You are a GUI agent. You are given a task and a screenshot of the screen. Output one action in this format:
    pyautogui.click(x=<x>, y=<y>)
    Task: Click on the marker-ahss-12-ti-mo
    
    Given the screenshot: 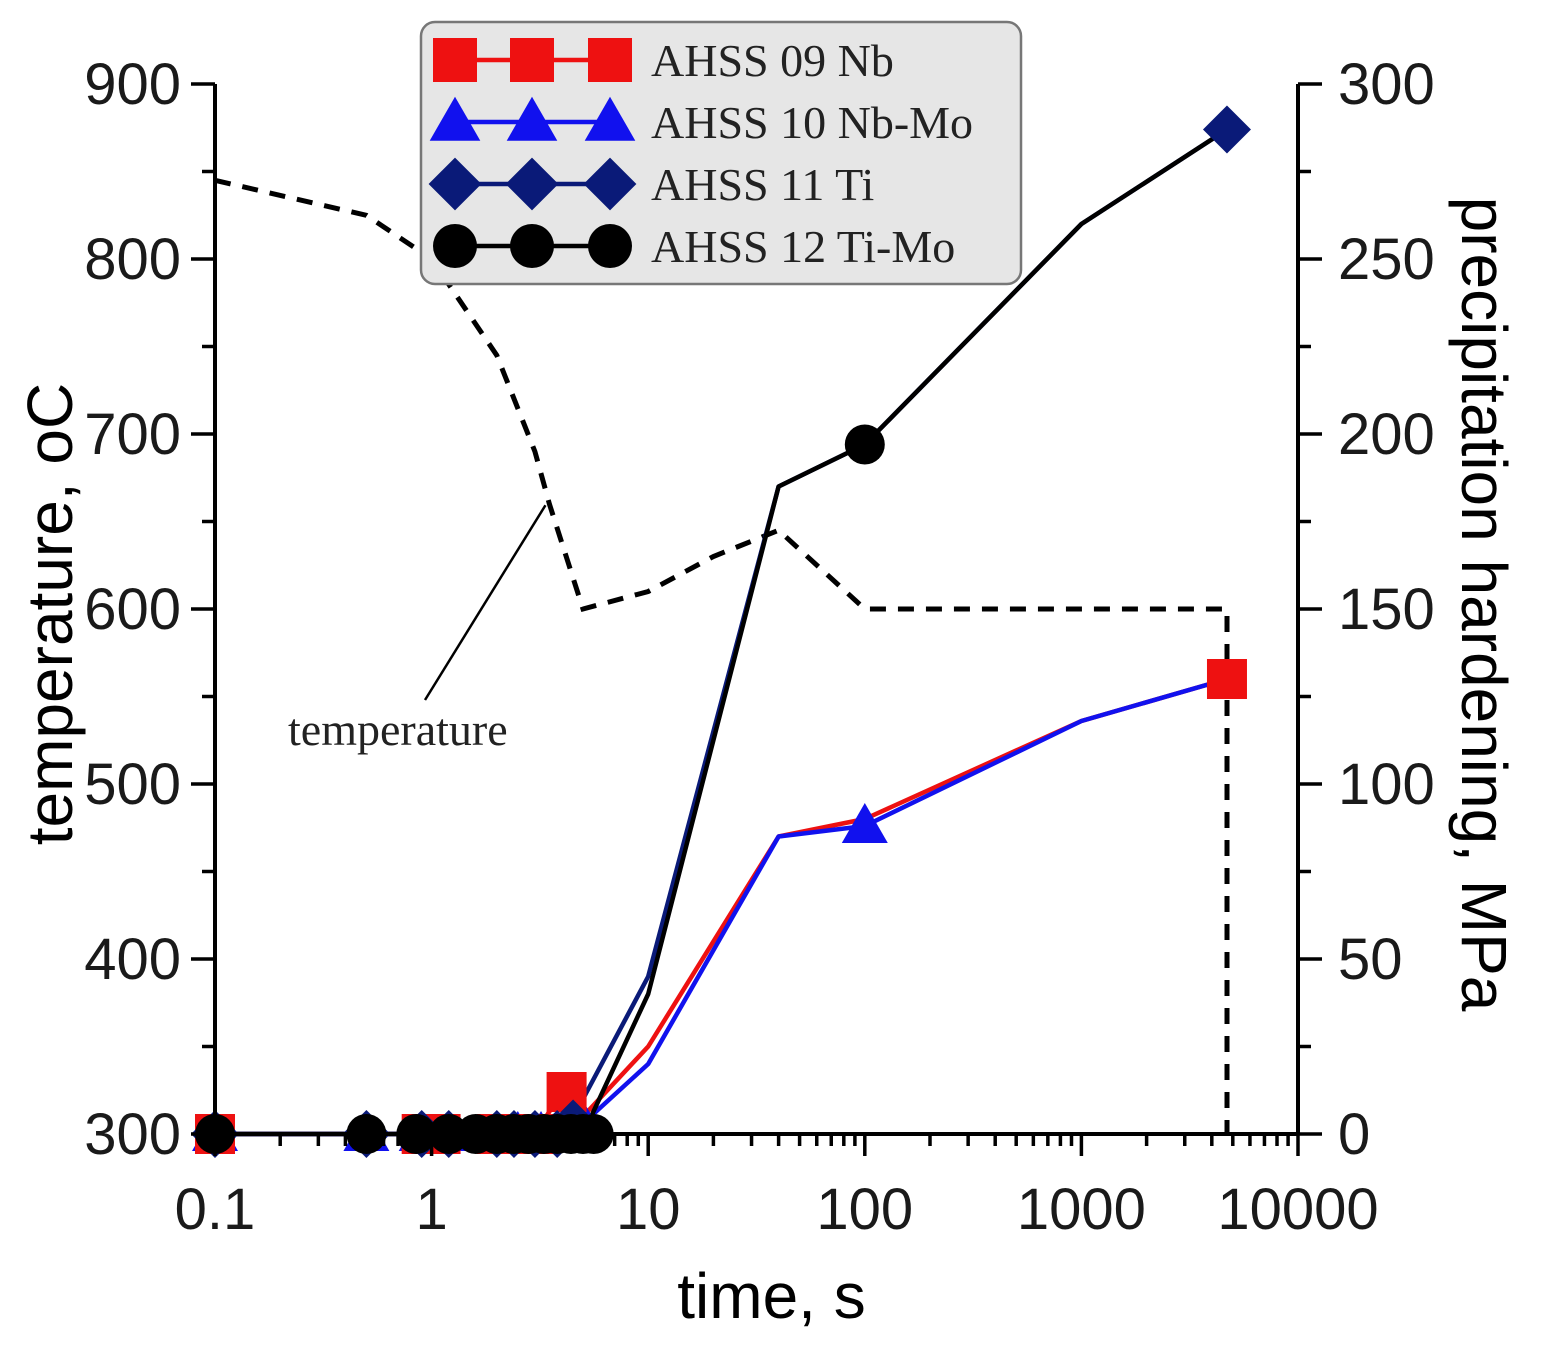 What is the action you would take?
    pyautogui.click(x=864, y=444)
    